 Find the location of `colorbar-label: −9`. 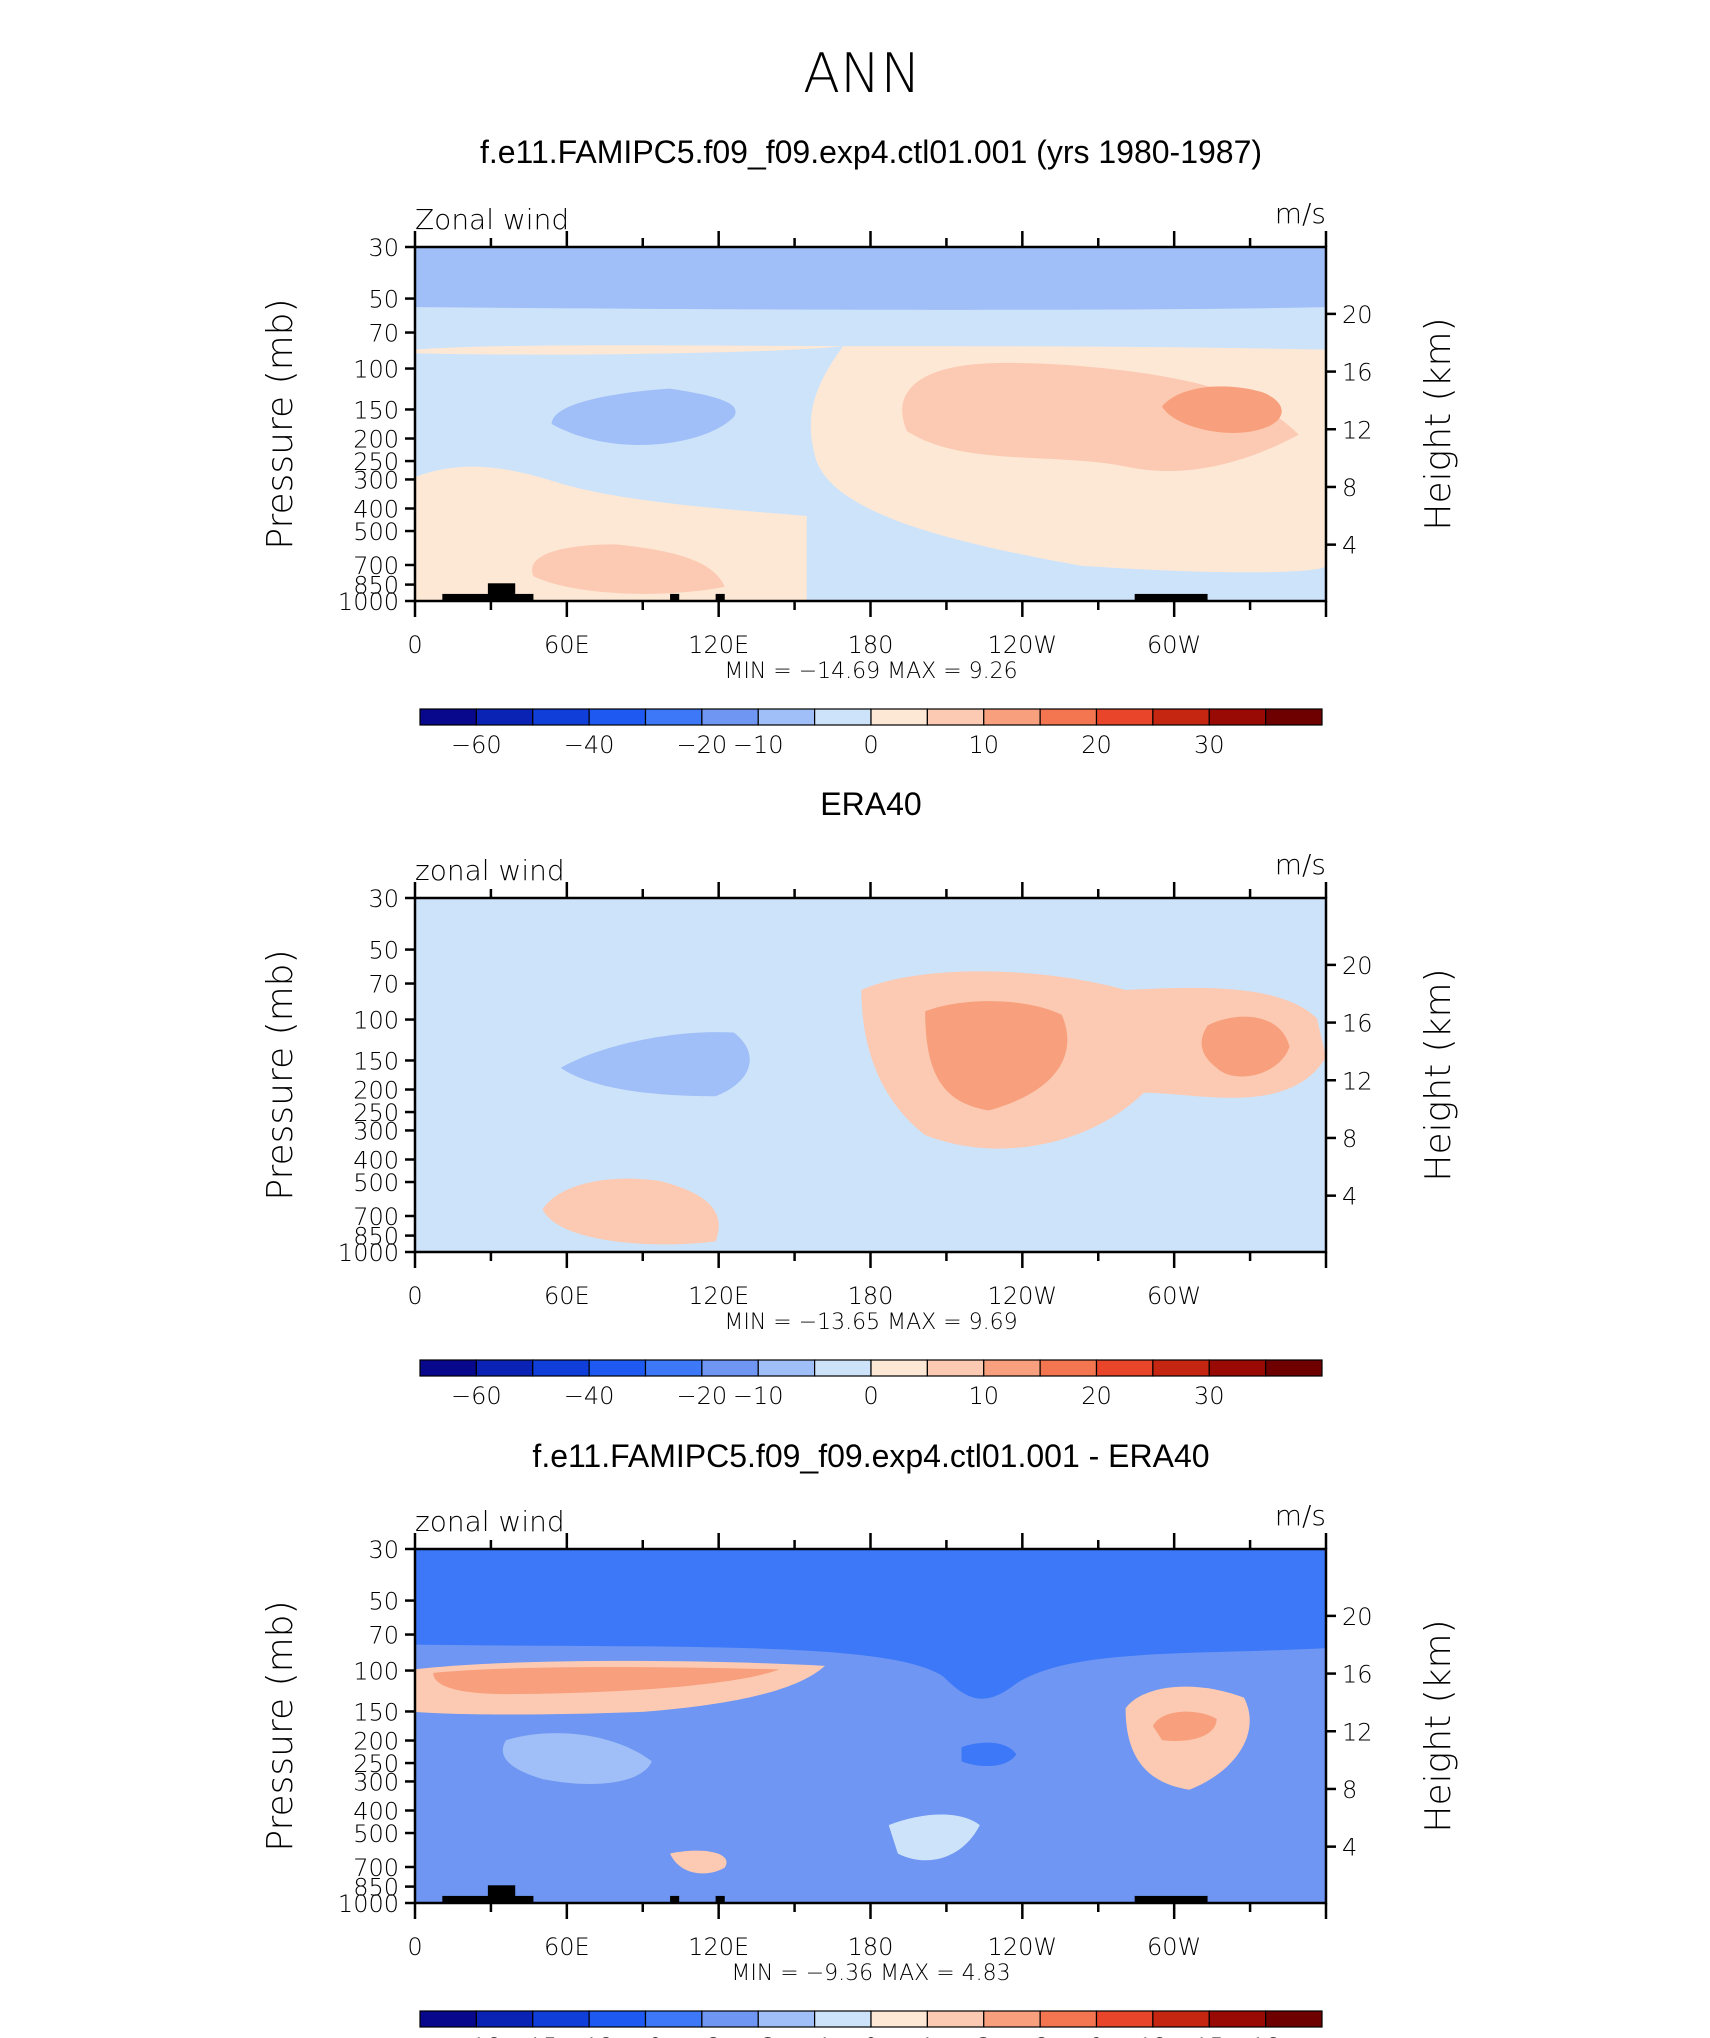

colorbar-label: −9 is located at coordinates (645, 2035).